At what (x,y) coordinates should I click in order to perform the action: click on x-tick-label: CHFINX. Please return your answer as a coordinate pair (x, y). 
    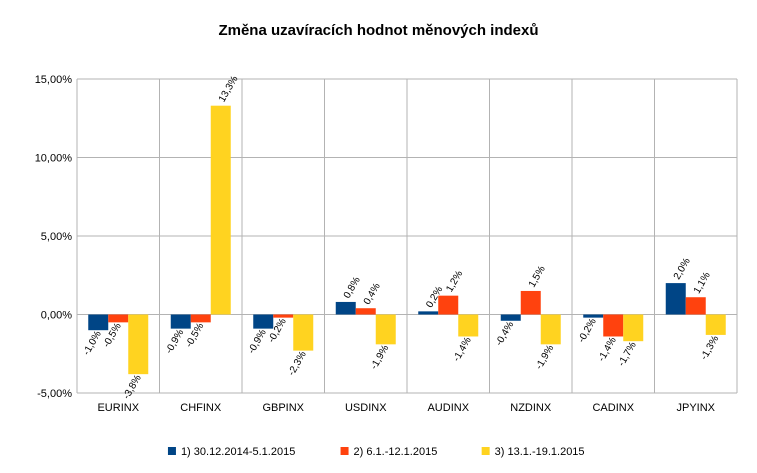
    Looking at the image, I should click on (201, 408).